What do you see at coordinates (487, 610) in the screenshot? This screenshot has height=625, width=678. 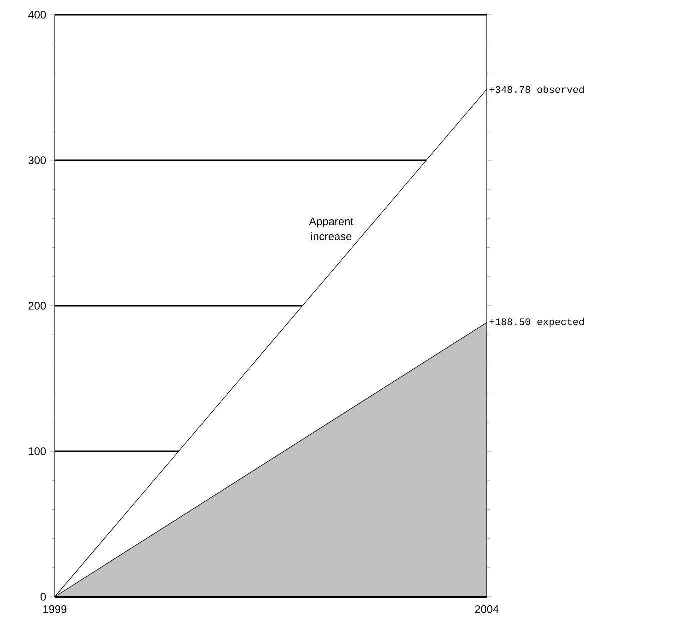 I see `x-tick-label: 2004` at bounding box center [487, 610].